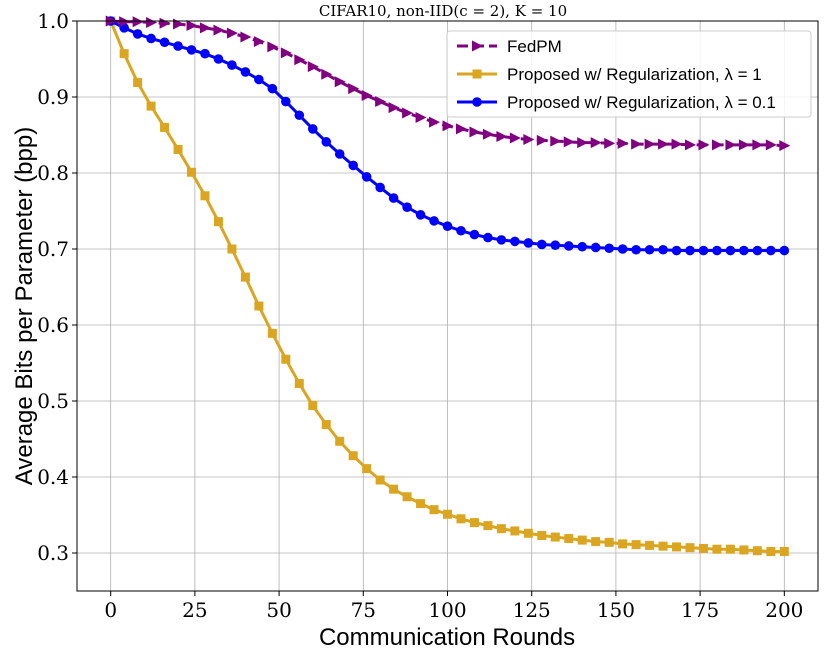 This screenshot has height=664, width=830. What do you see at coordinates (53, 173) in the screenshot?
I see `y-tick-label: 0.8` at bounding box center [53, 173].